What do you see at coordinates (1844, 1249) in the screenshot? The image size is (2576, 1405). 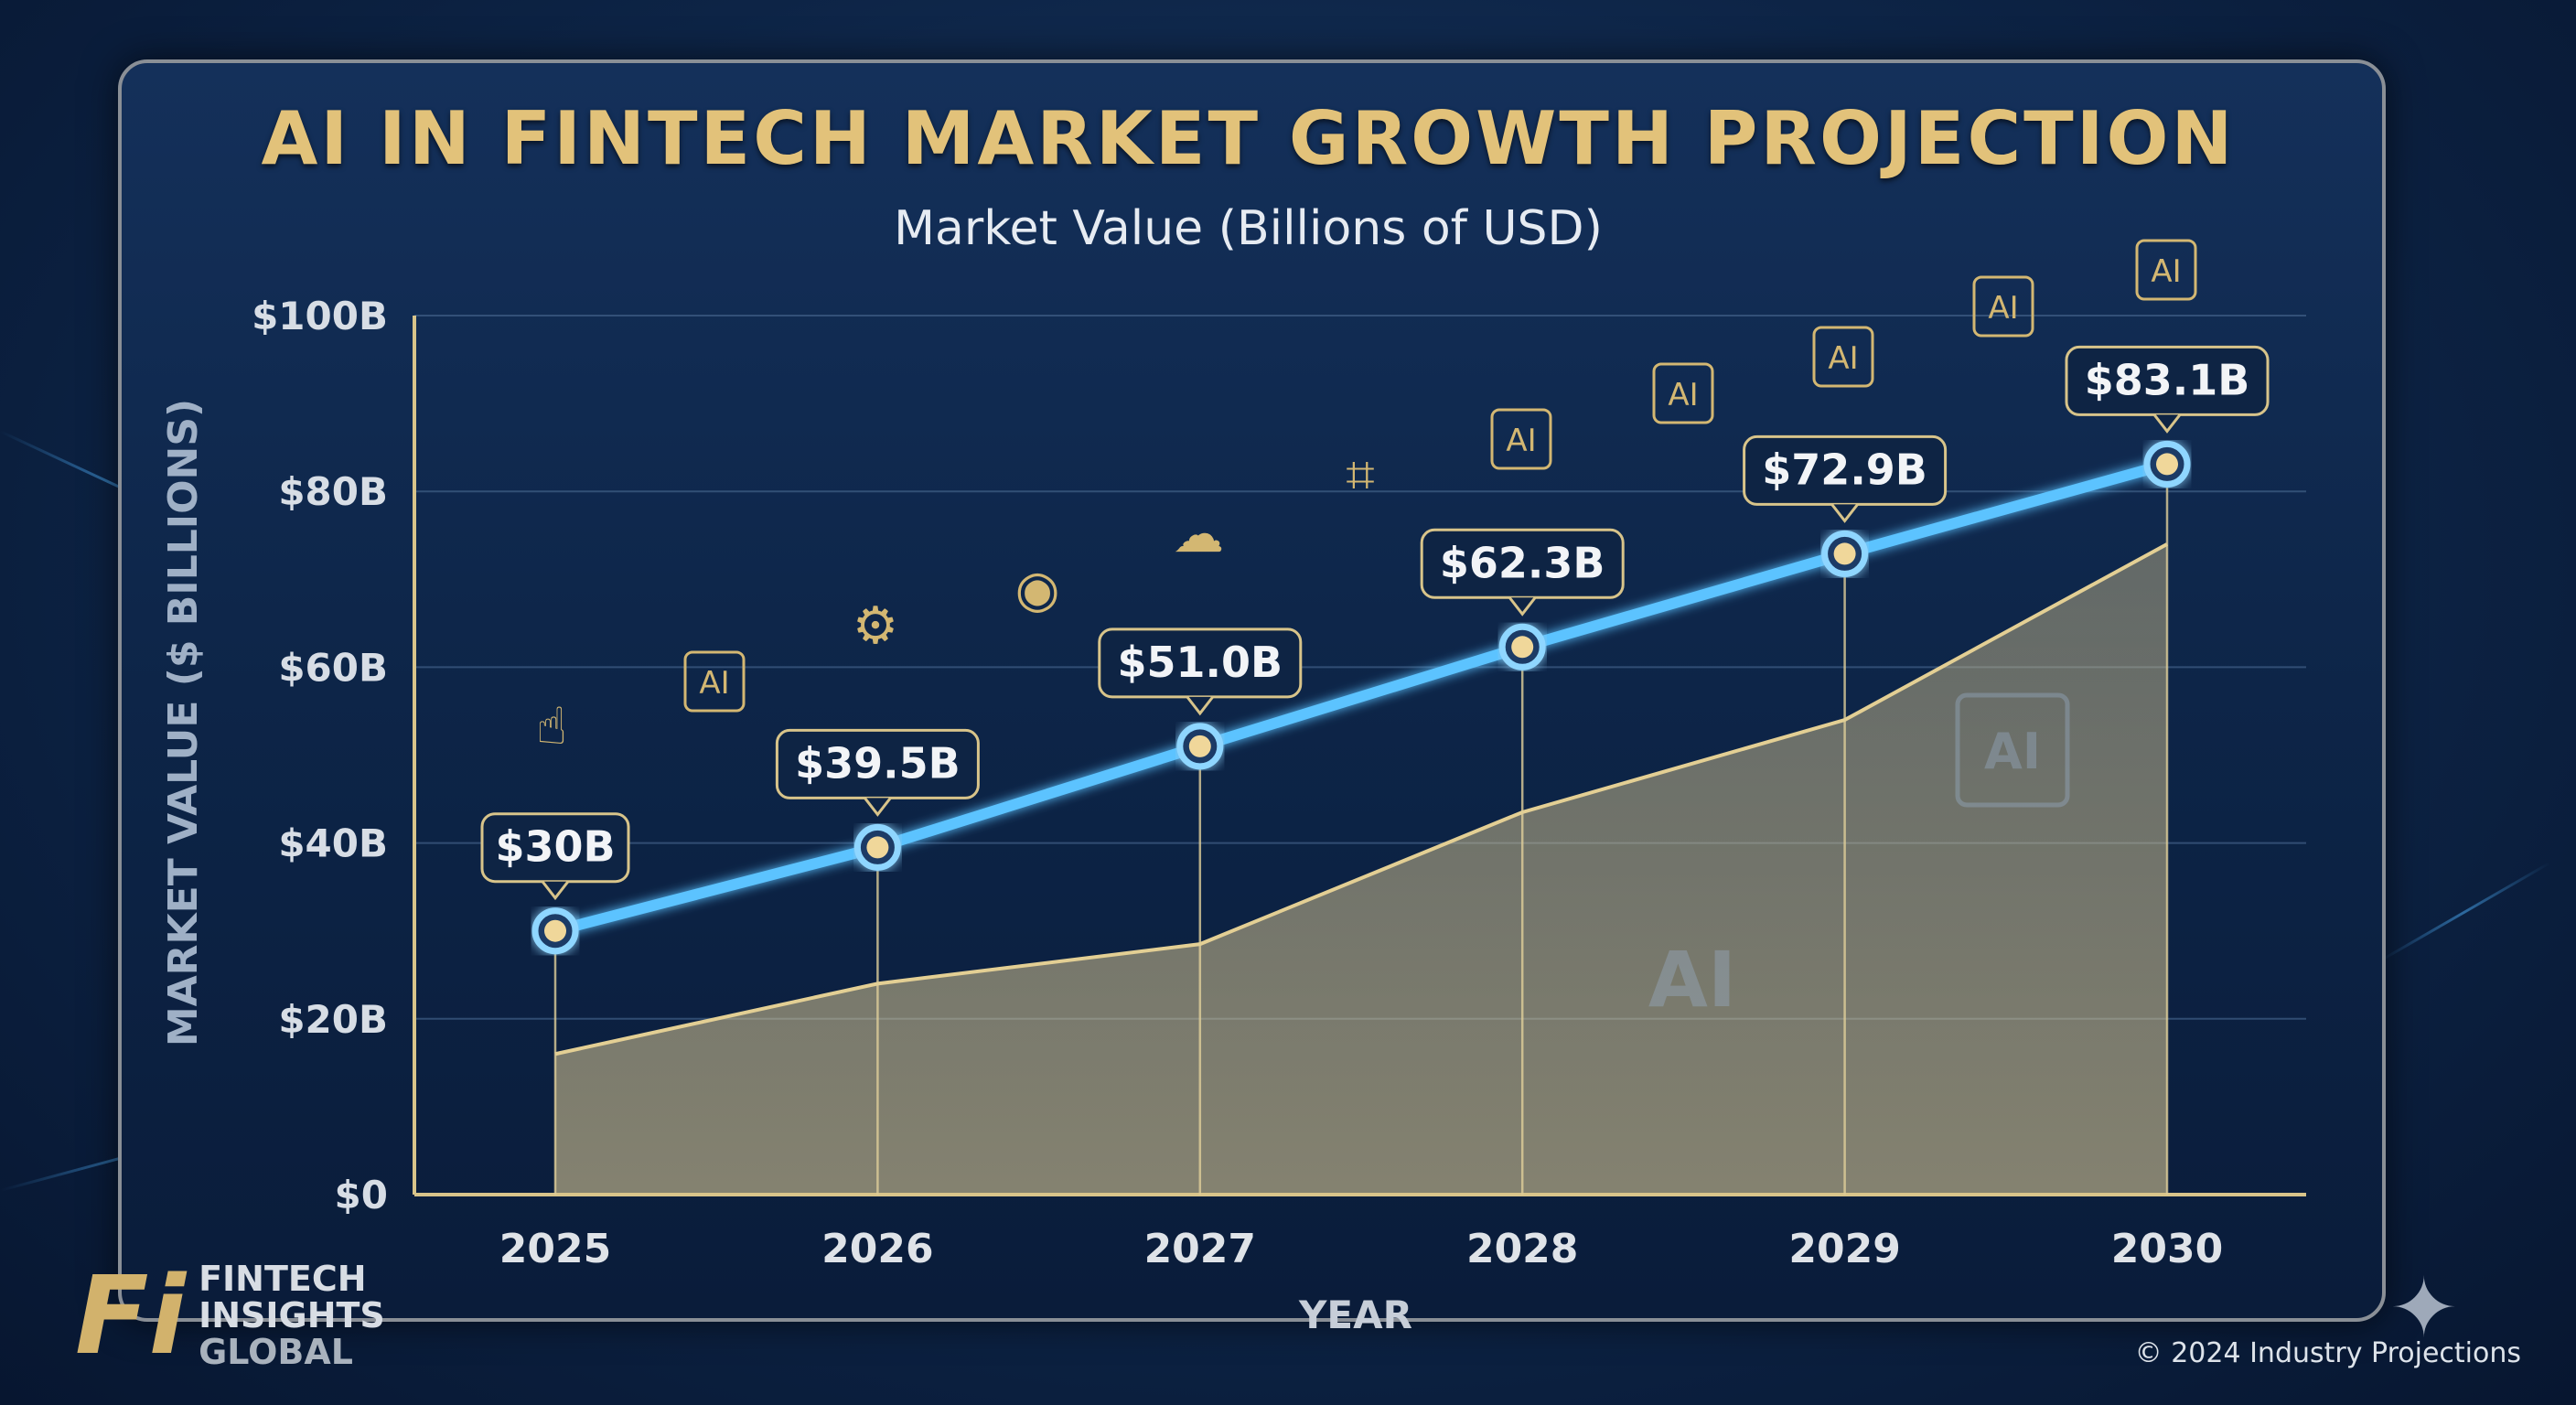 I see `x-tick-label: 2029` at bounding box center [1844, 1249].